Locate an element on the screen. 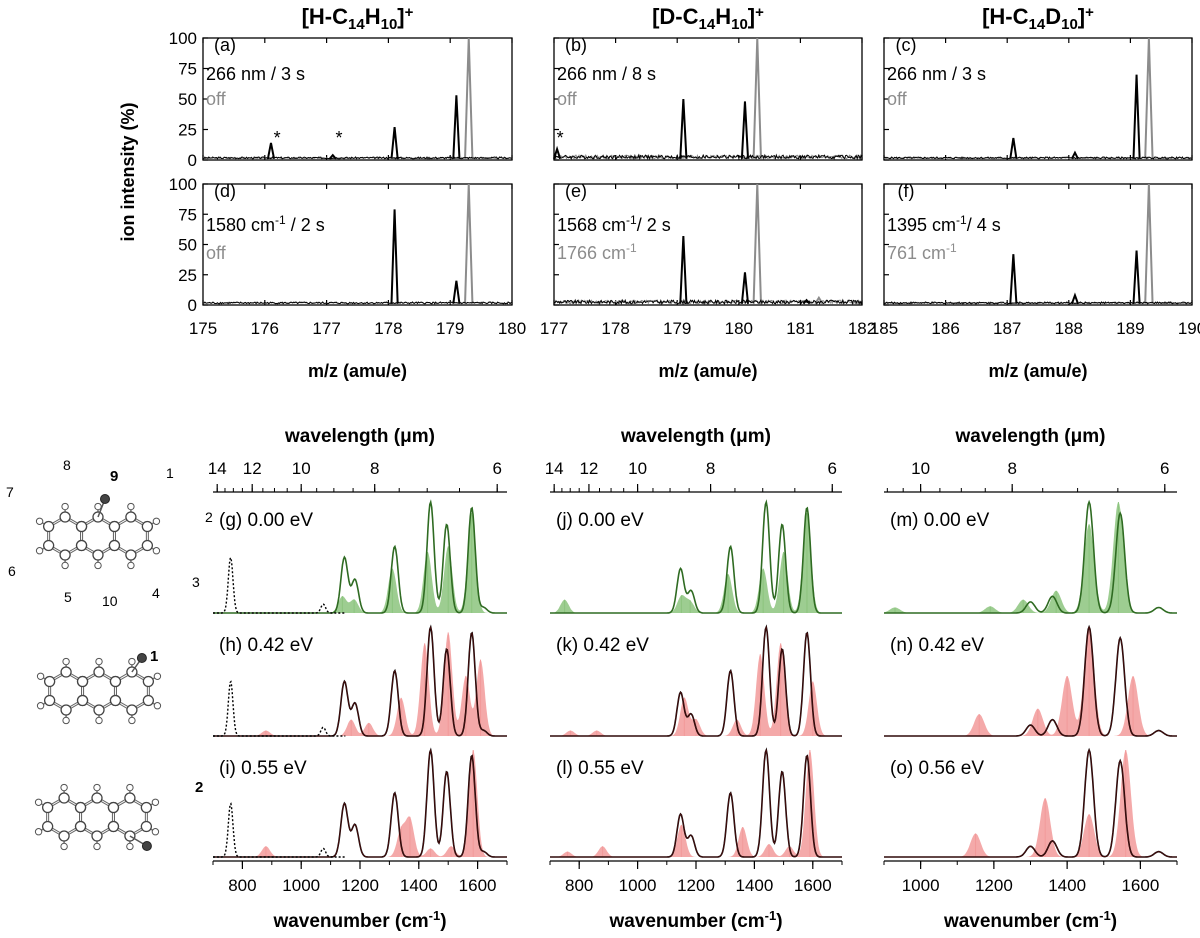 The height and width of the screenshot is (938, 1200). baseline is located at coordinates (357, 158).